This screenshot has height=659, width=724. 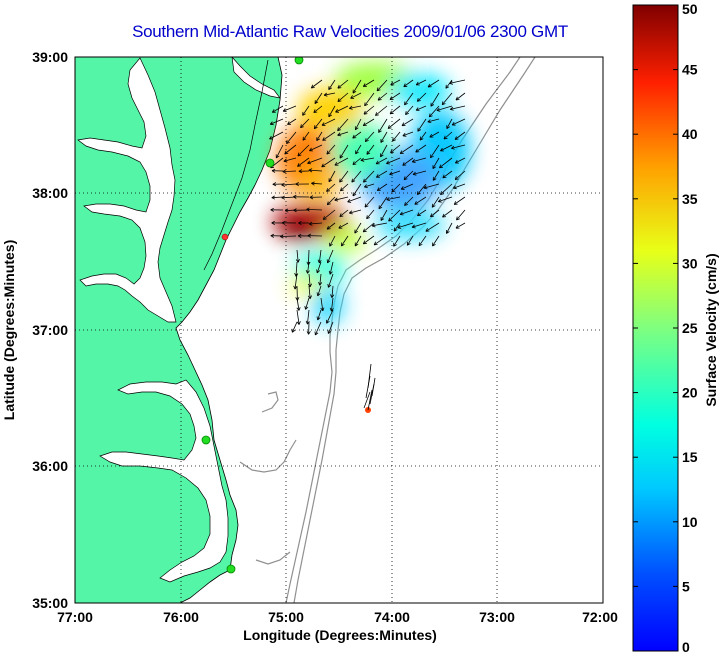 I want to click on pamlico-sound, so click(x=164, y=481).